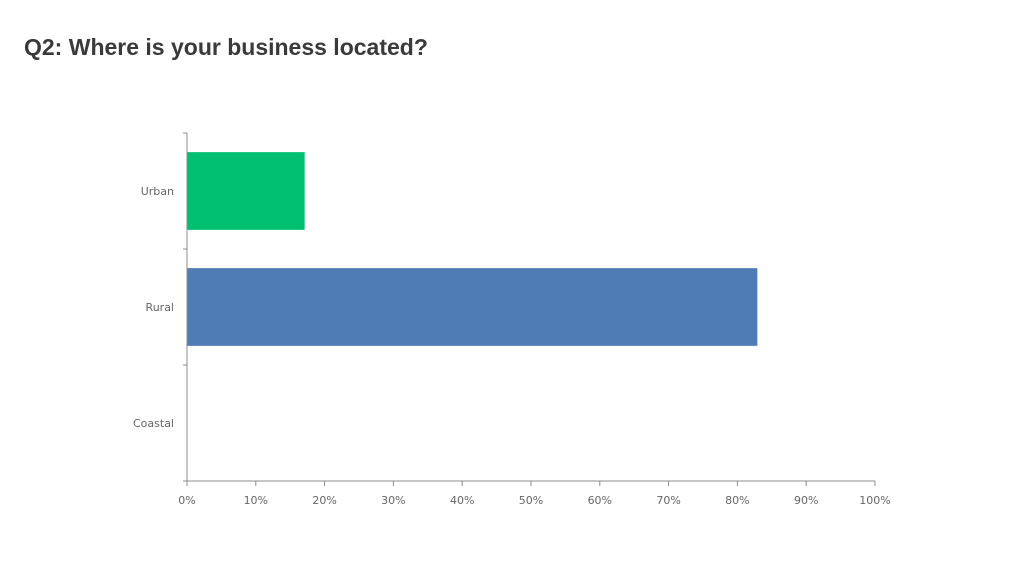  I want to click on x-tick-label: 30%, so click(393, 500).